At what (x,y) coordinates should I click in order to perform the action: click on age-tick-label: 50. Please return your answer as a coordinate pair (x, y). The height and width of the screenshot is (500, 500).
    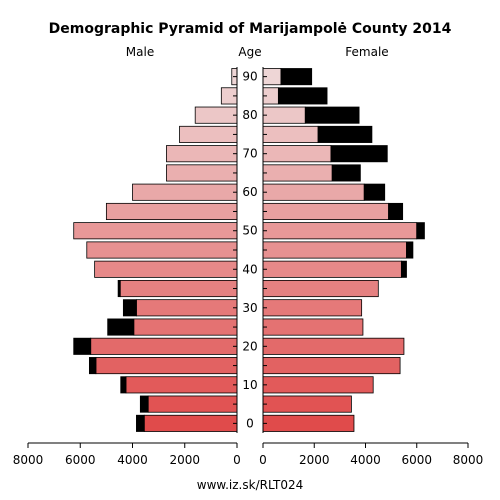
    Looking at the image, I should click on (249, 231).